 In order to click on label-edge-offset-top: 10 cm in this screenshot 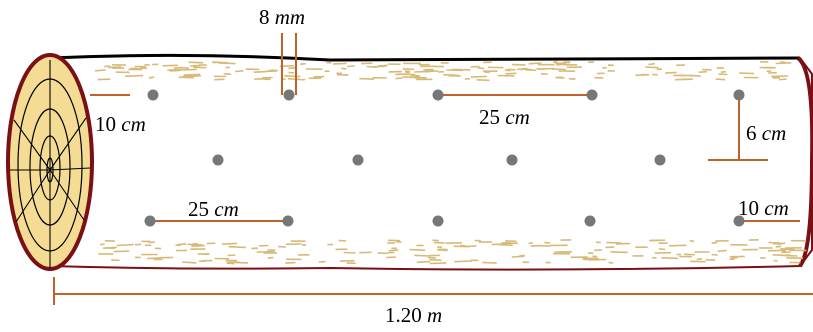, I will do `click(120, 124)`.